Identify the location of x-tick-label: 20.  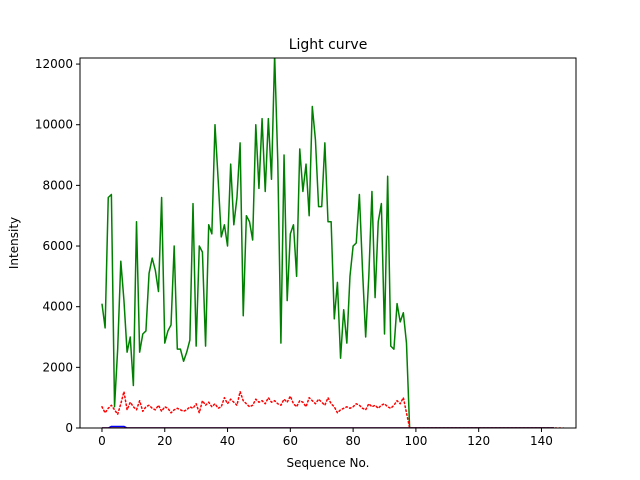
(164, 441).